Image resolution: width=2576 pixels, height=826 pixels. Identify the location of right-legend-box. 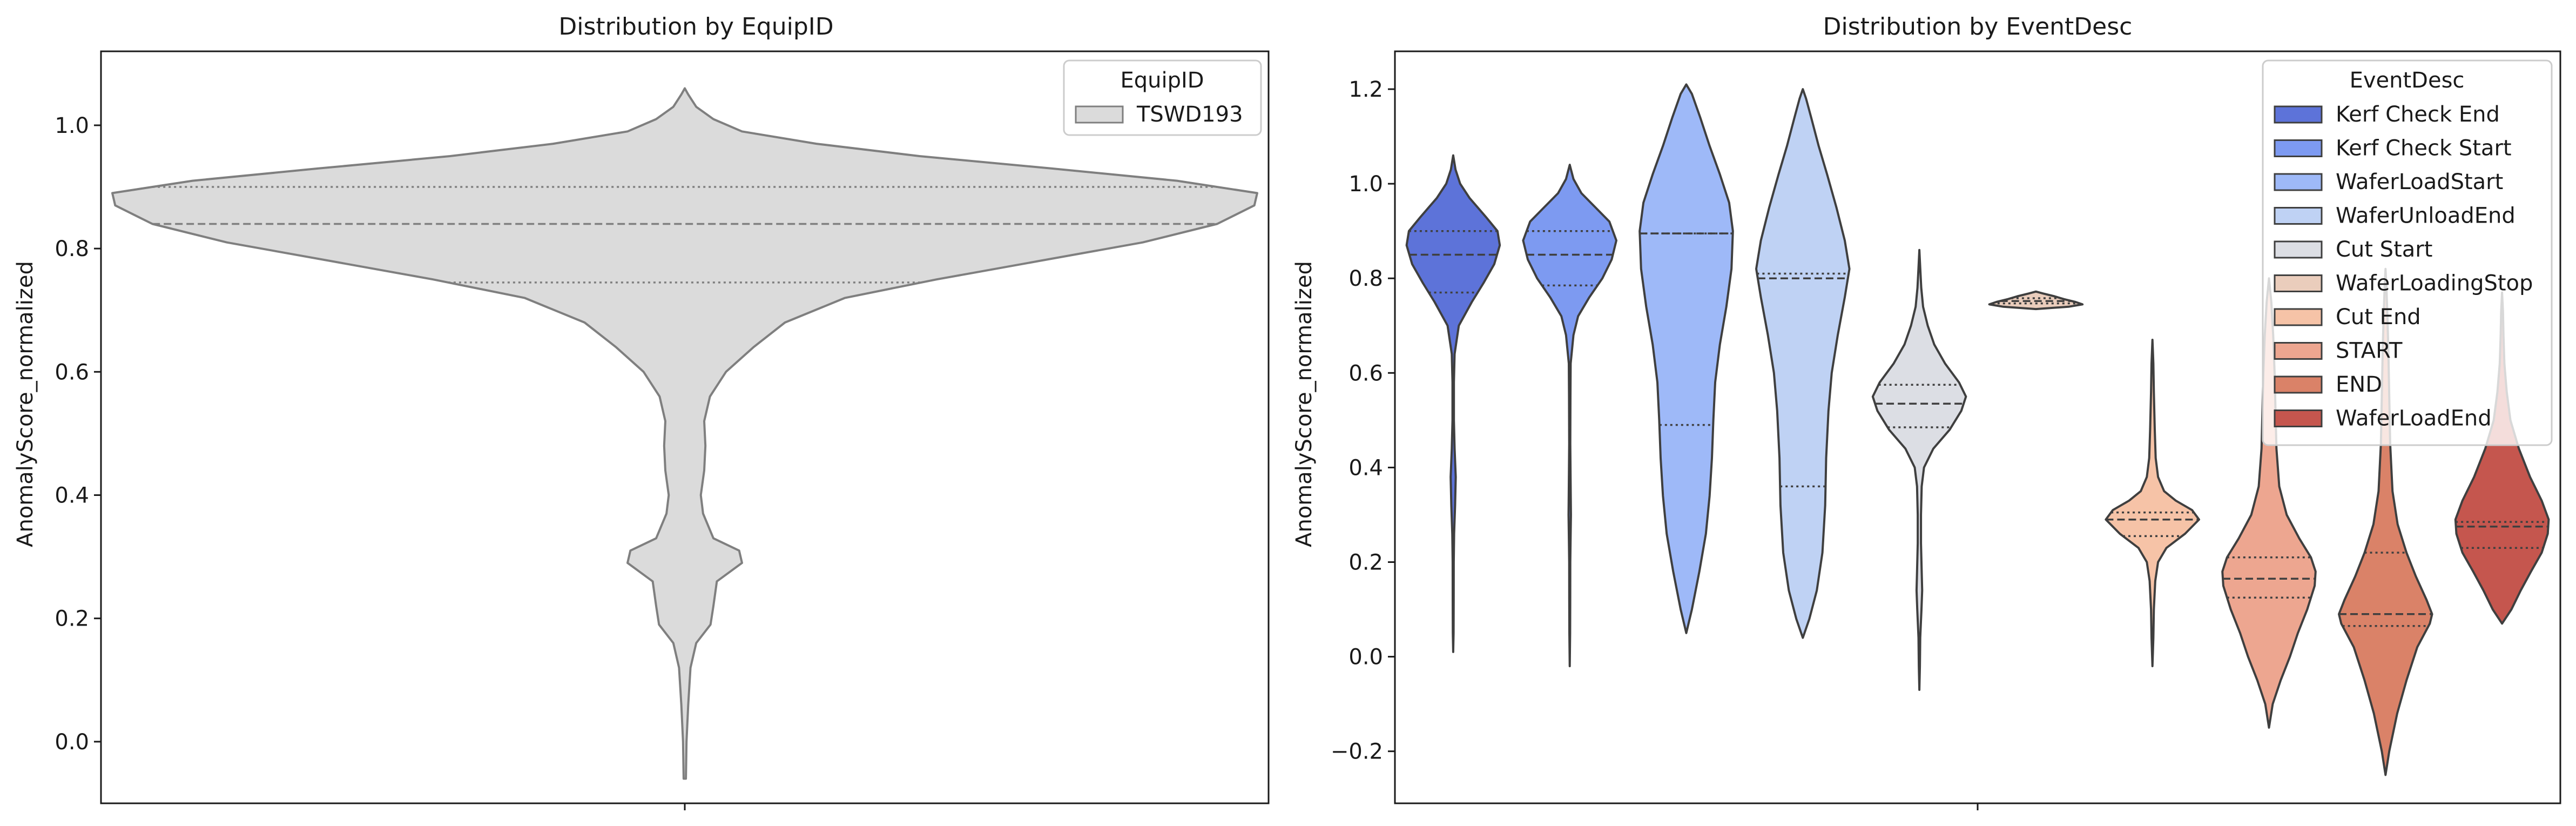
(2407, 252).